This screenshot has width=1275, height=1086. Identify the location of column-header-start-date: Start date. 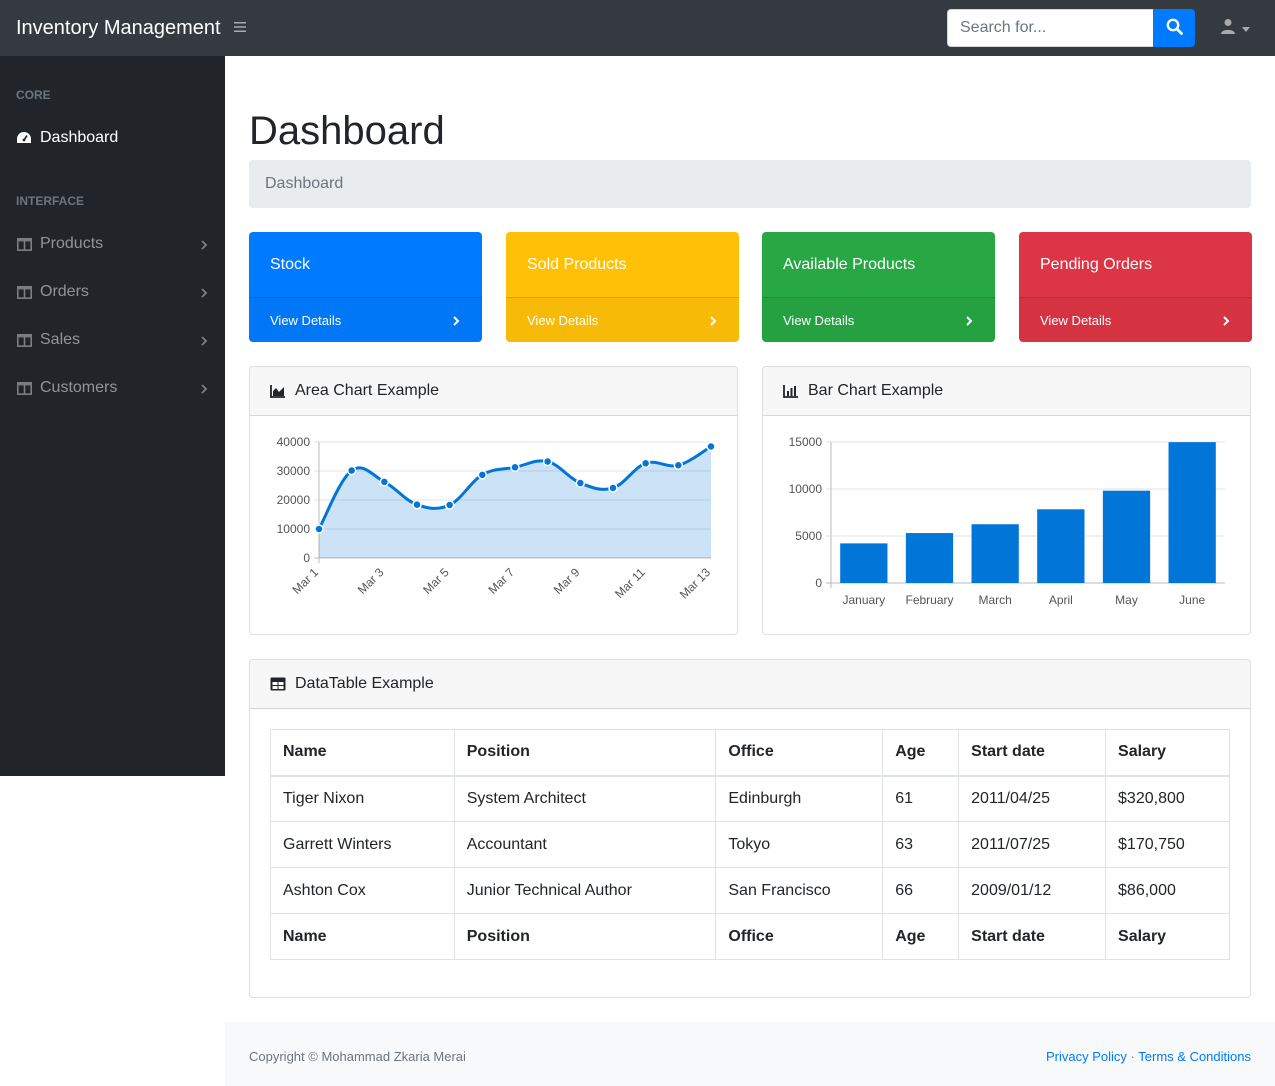
(1032, 753).